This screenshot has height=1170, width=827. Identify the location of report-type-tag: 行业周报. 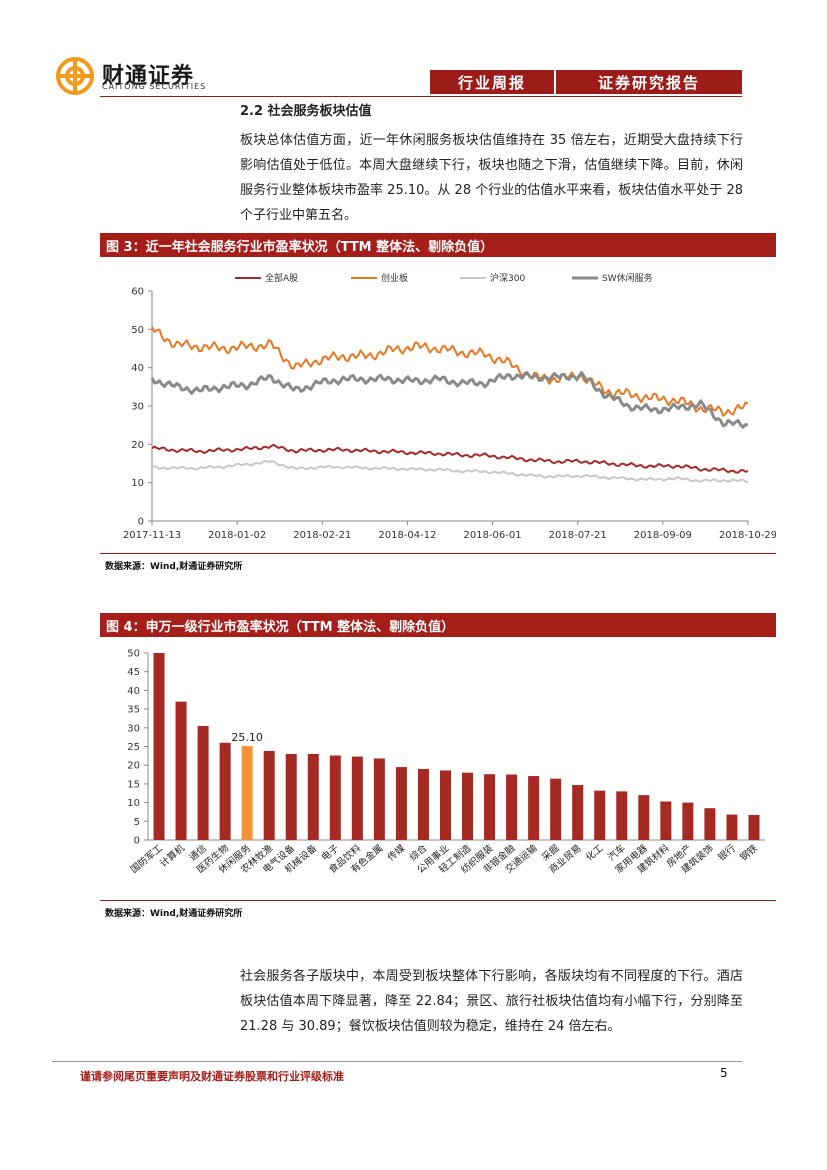
(492, 82).